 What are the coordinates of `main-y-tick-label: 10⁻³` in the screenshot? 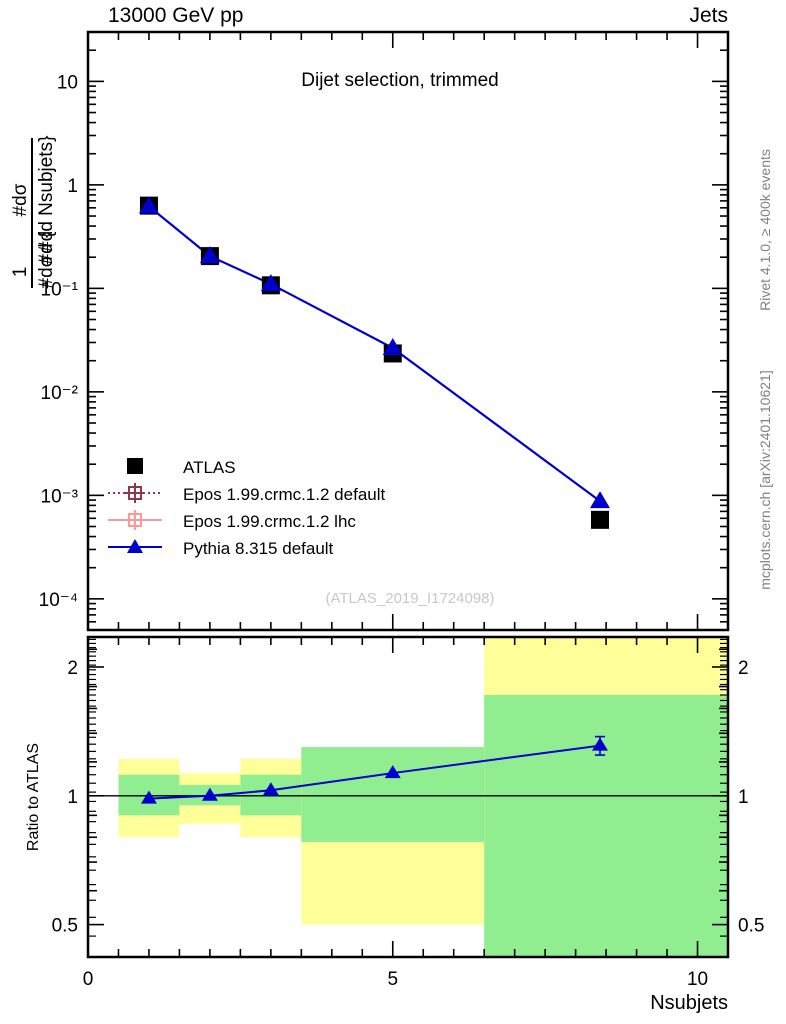 It's located at (60, 496).